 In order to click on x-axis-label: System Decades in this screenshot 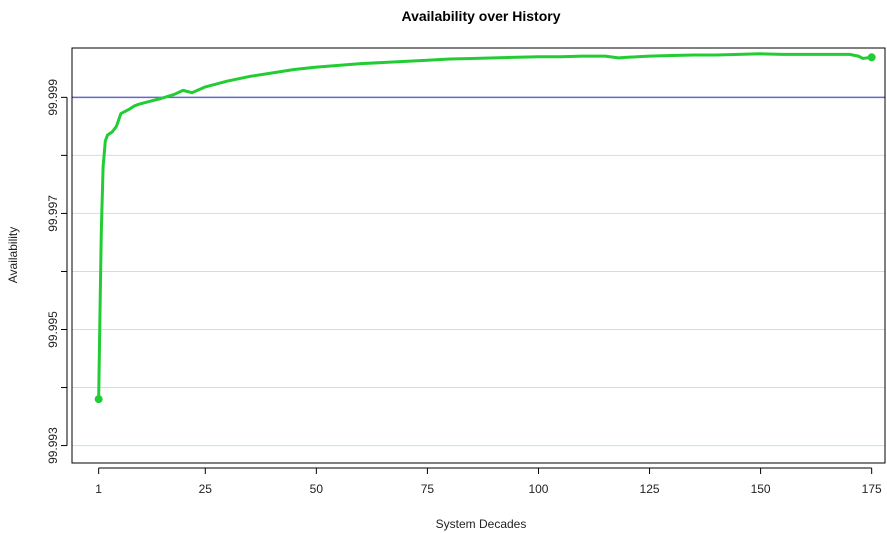, I will do `click(481, 524)`.